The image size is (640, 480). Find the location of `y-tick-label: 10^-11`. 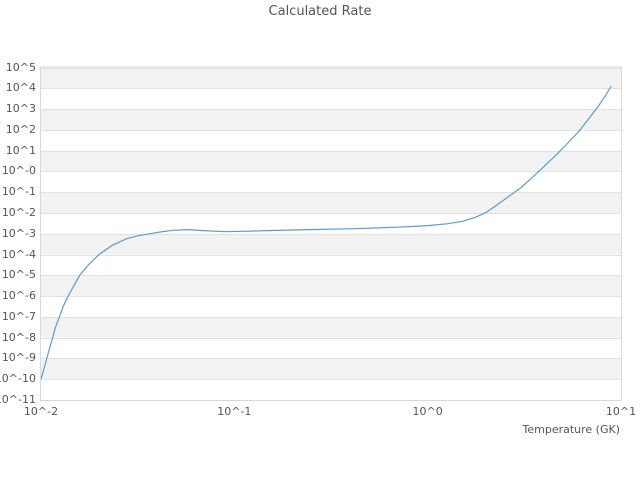

y-tick-label: 10^-11 is located at coordinates (18, 399).